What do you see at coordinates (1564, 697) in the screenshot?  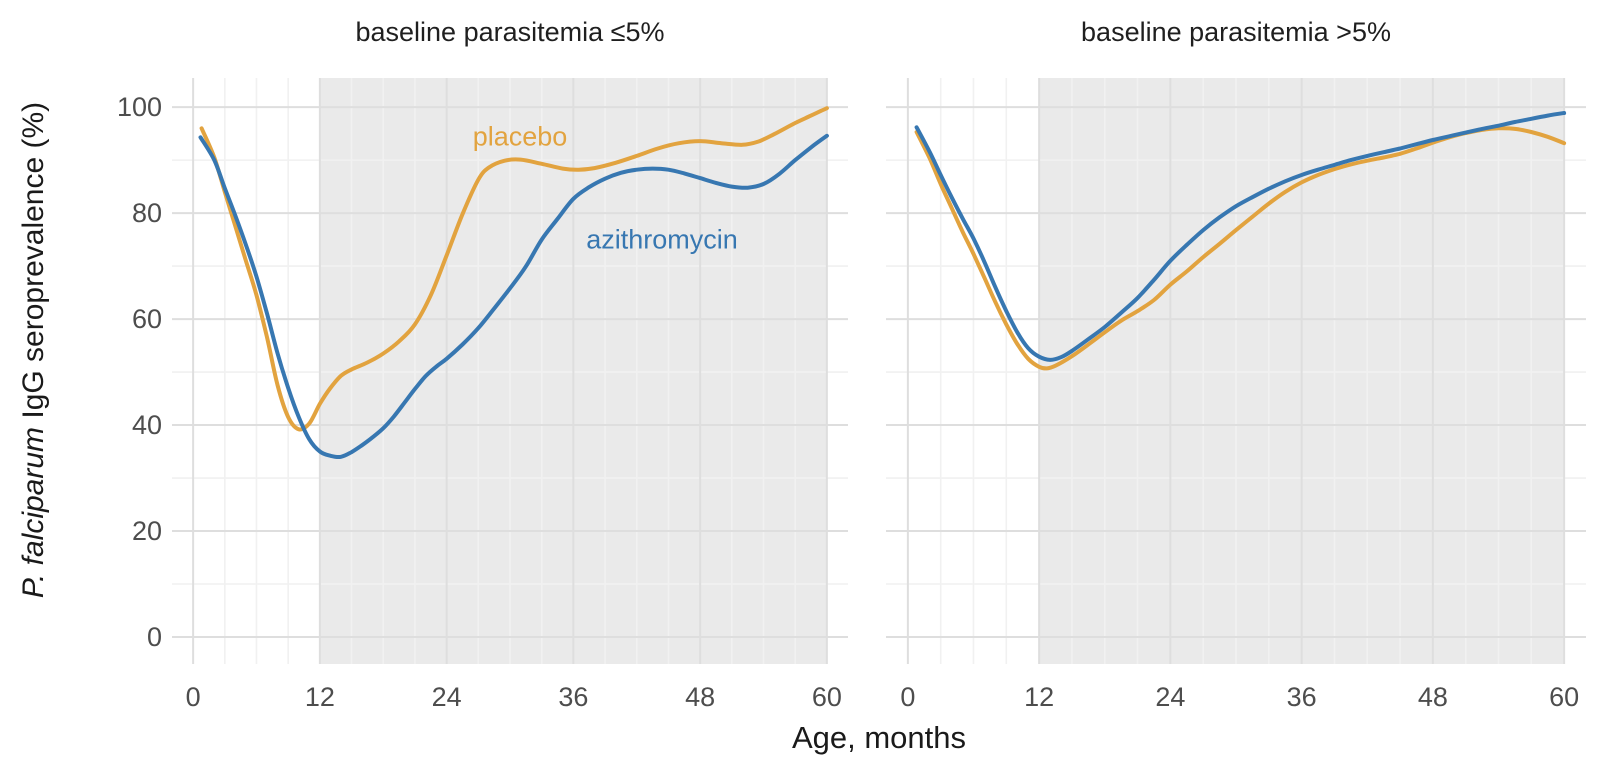 I see `x-tick-label-panel1-60: 60` at bounding box center [1564, 697].